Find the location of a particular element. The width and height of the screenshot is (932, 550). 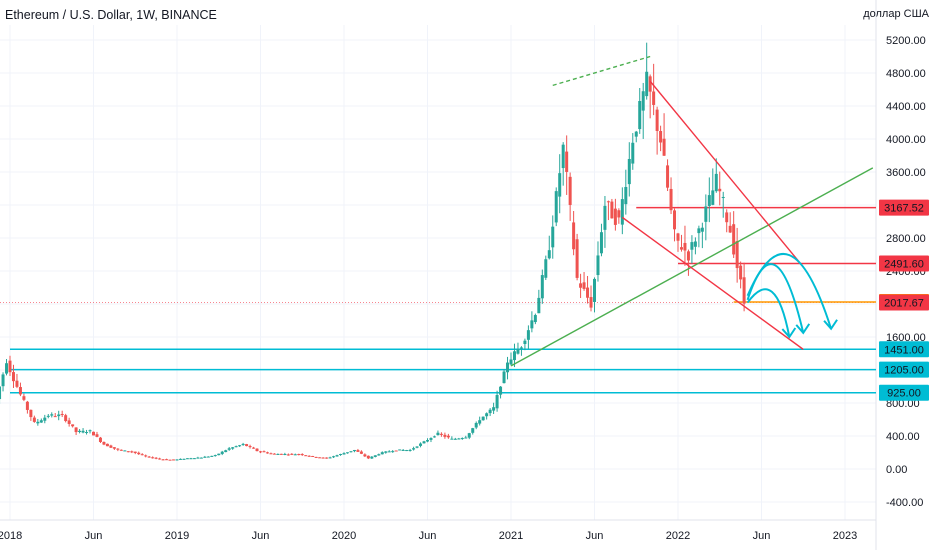

price-label-text: 2491.60 is located at coordinates (904, 264).